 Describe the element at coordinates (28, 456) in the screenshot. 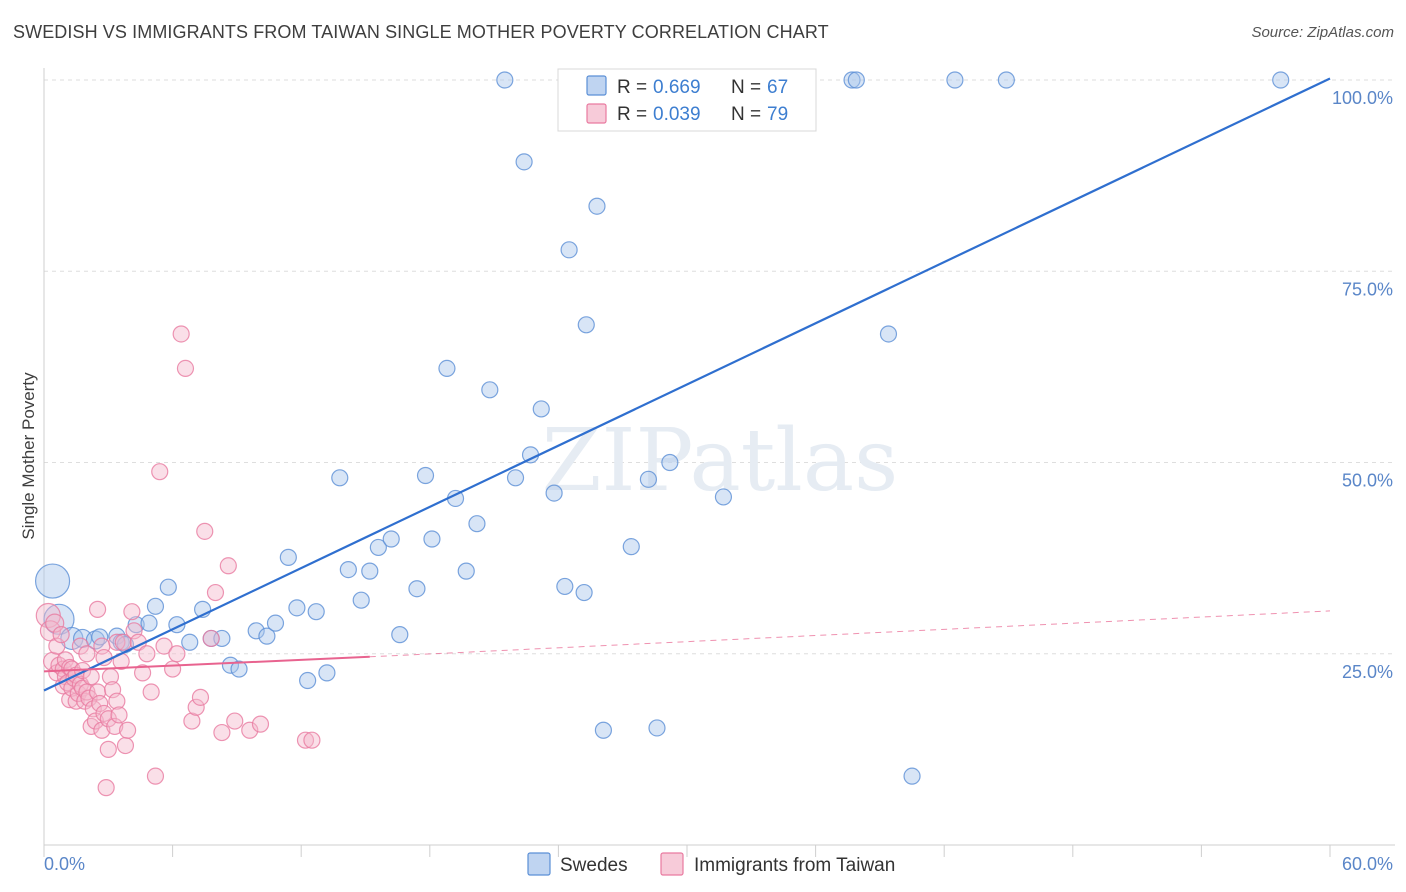

I see `y-axis-label: Single Mother Poverty` at that location.